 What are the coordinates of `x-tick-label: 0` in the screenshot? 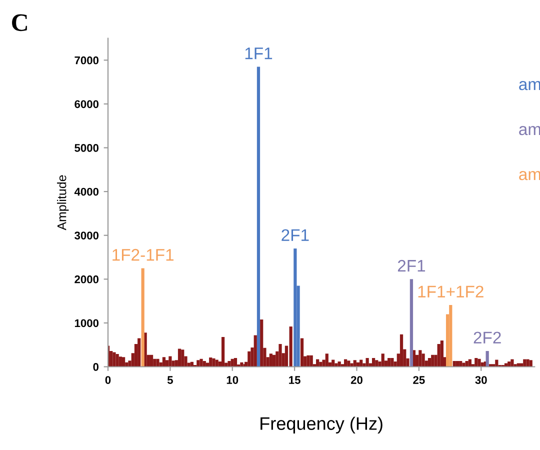 It's located at (108, 380).